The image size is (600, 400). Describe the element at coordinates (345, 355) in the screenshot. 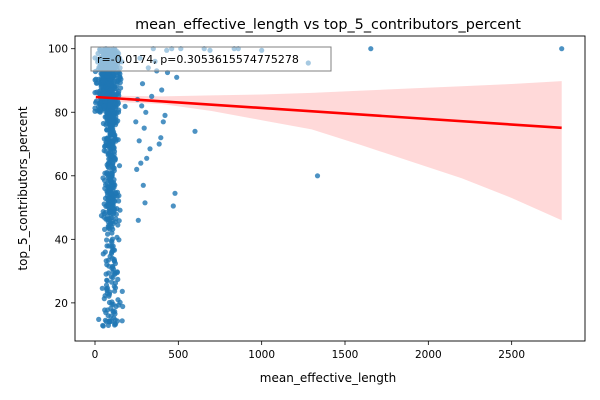

I see `x-tick-label: 1500` at that location.